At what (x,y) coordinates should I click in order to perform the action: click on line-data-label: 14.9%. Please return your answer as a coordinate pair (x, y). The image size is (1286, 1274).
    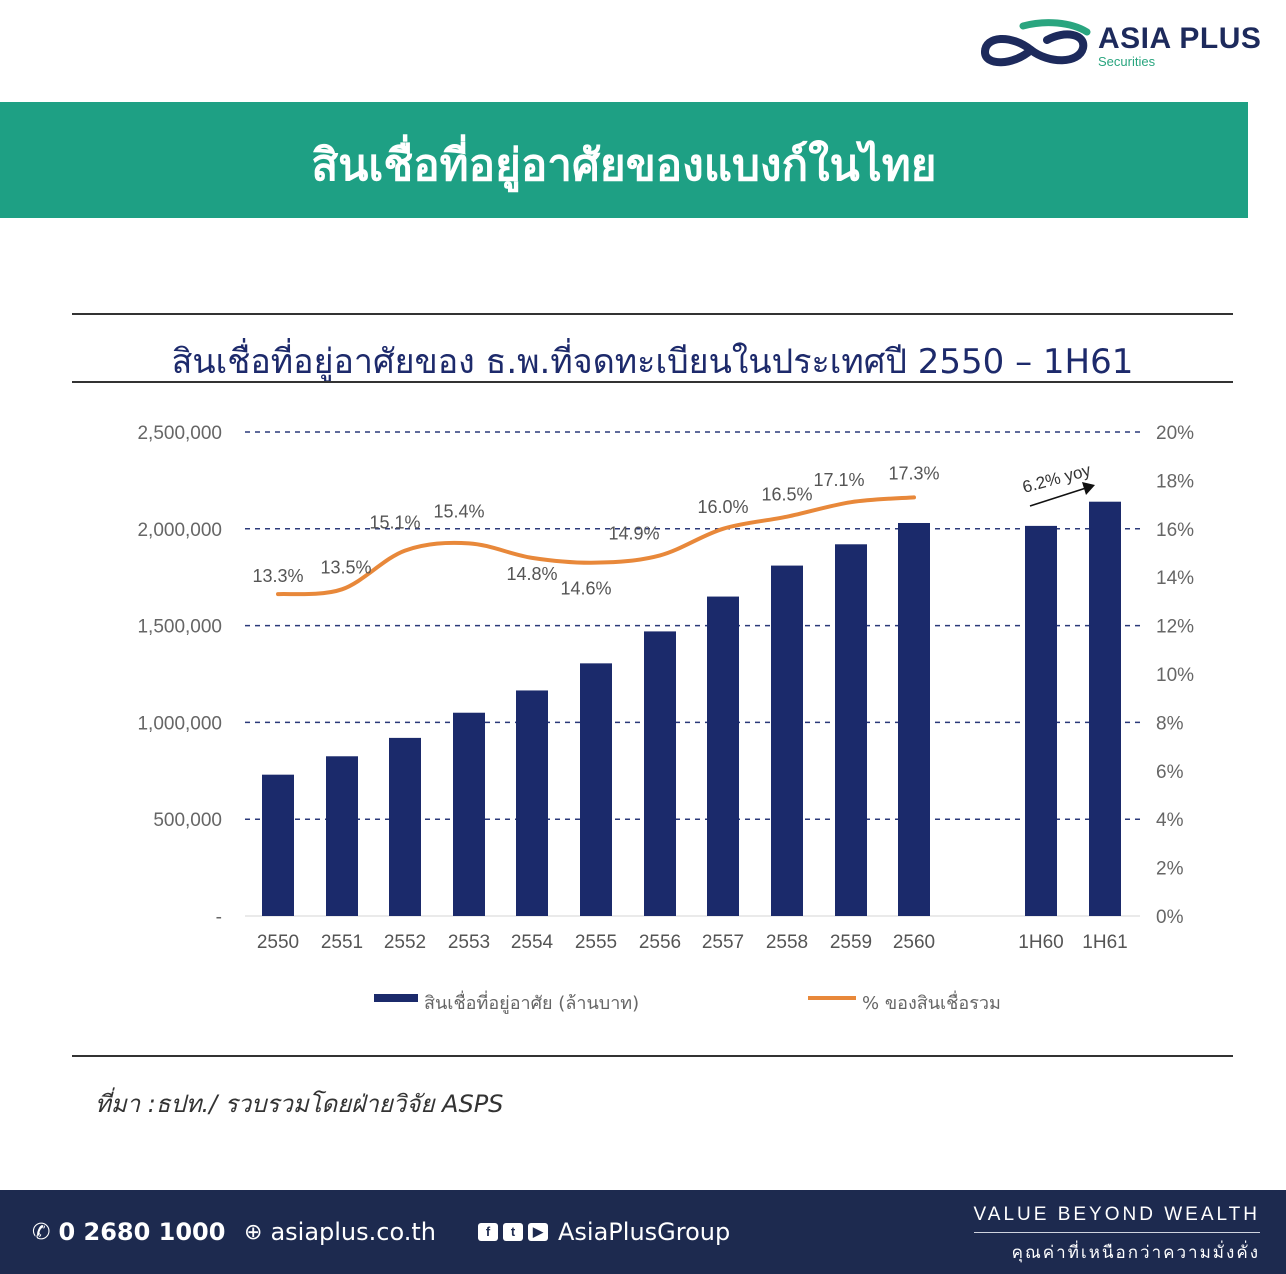
    Looking at the image, I should click on (633, 533).